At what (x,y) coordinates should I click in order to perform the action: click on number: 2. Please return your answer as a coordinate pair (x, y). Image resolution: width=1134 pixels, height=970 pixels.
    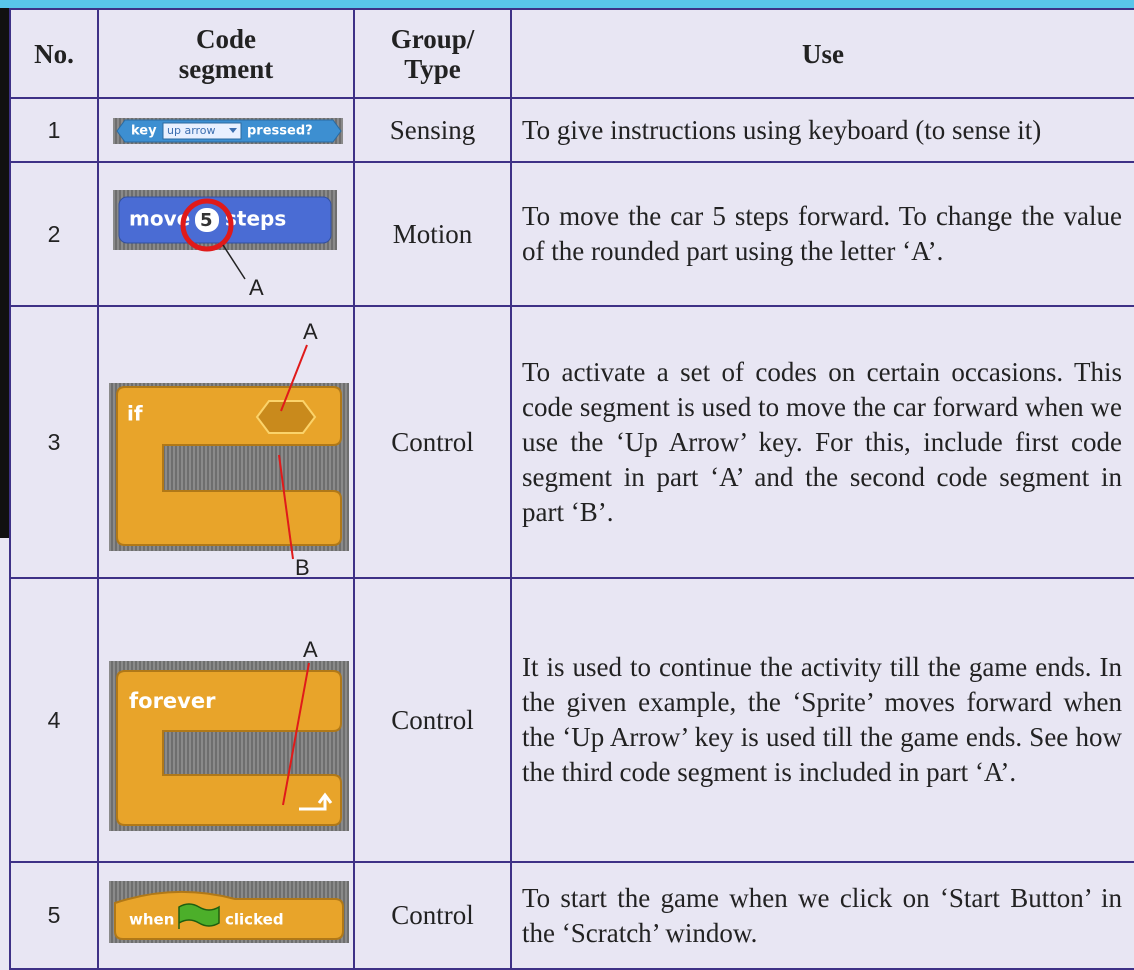
    Looking at the image, I should click on (54, 234).